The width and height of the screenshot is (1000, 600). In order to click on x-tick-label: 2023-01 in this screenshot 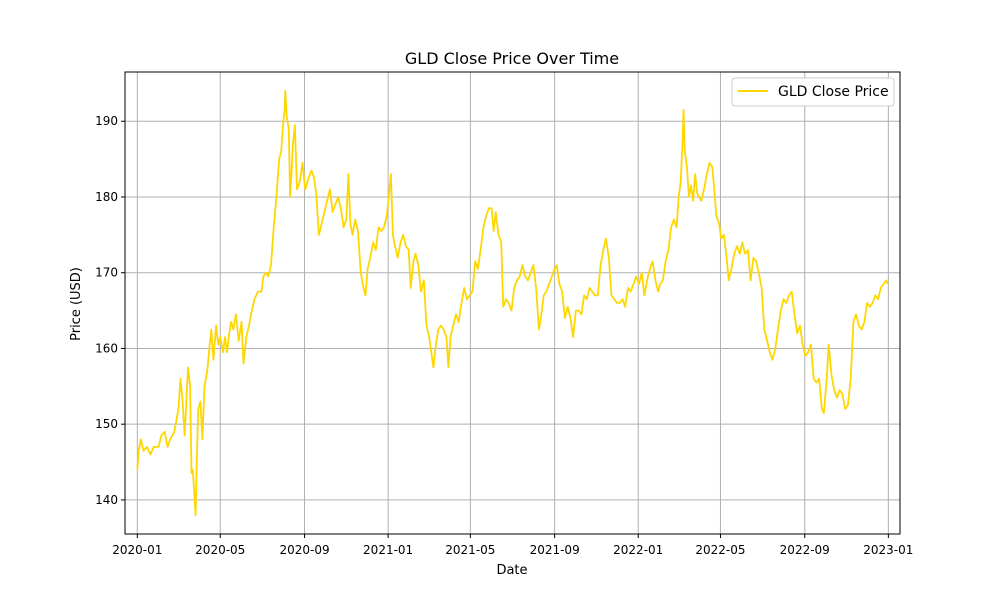, I will do `click(888, 550)`.